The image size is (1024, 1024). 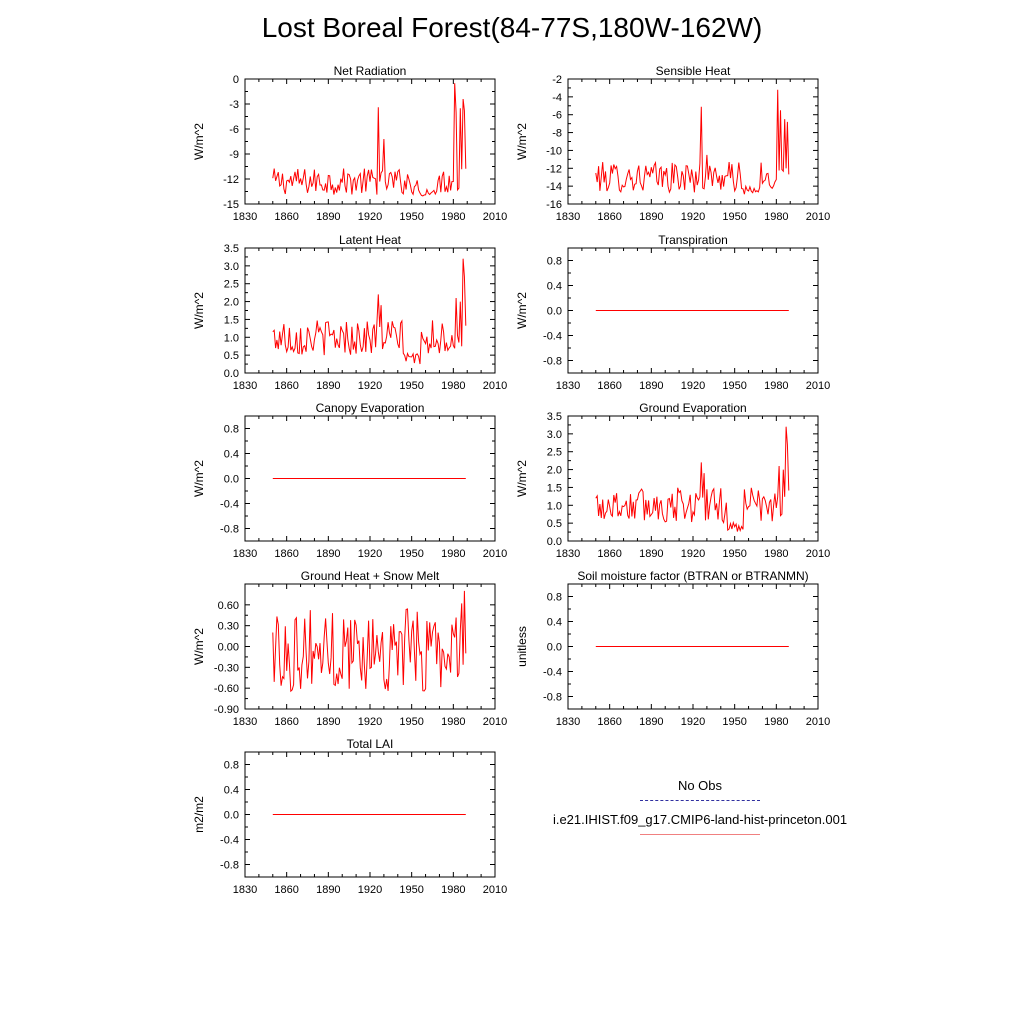 I want to click on y-tick-label: 2.5, so click(x=231, y=285).